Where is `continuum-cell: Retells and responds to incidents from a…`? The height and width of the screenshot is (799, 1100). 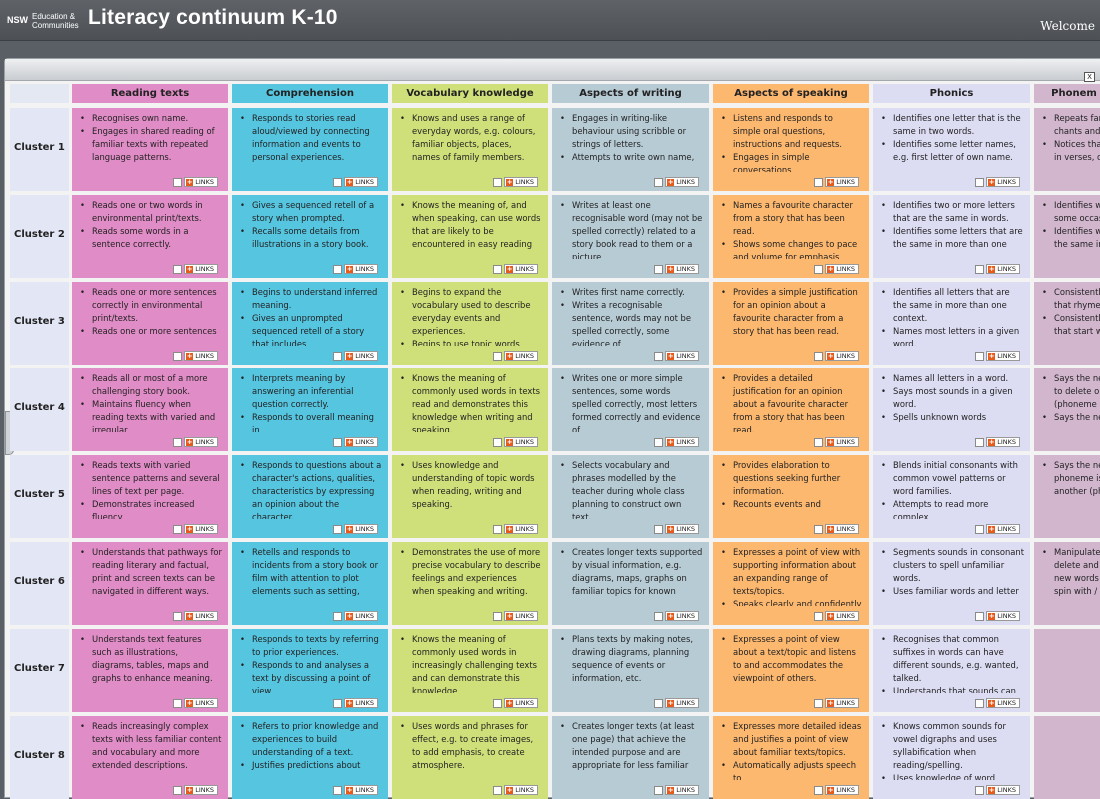
continuum-cell: Retells and responds to incidents from a… is located at coordinates (310, 583).